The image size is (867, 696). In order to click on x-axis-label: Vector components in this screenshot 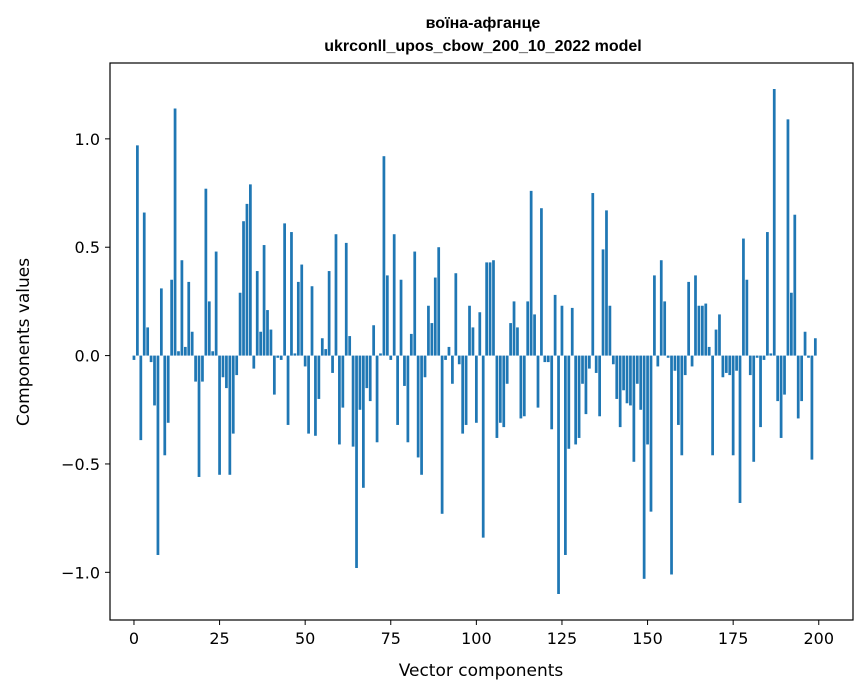, I will do `click(481, 671)`.